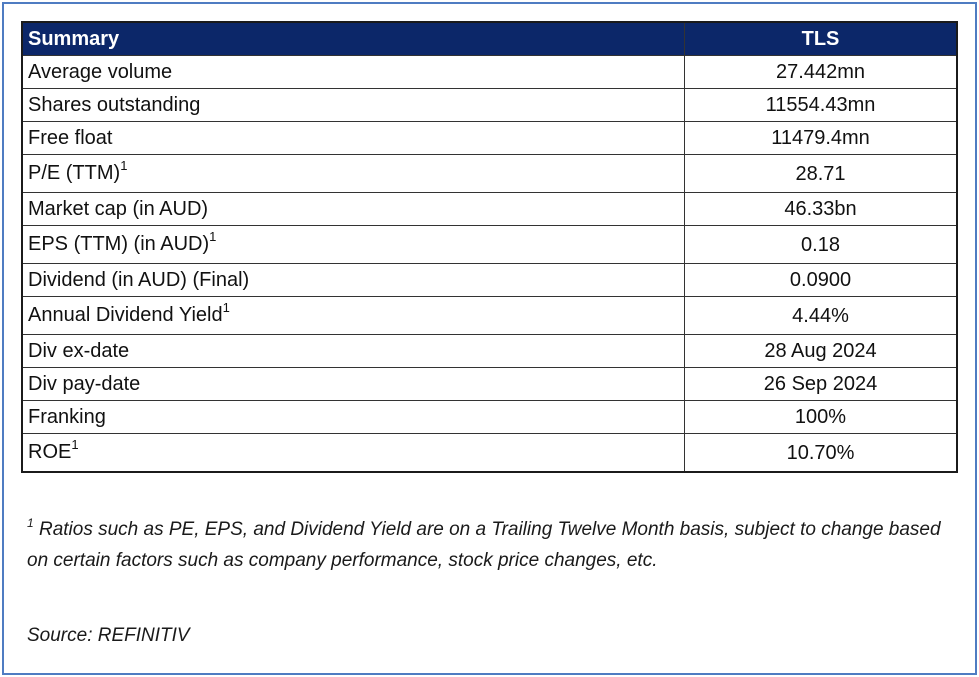 This screenshot has height=677, width=979. I want to click on table-row: Annual Dividend Yield1 4.44%, so click(489, 315).